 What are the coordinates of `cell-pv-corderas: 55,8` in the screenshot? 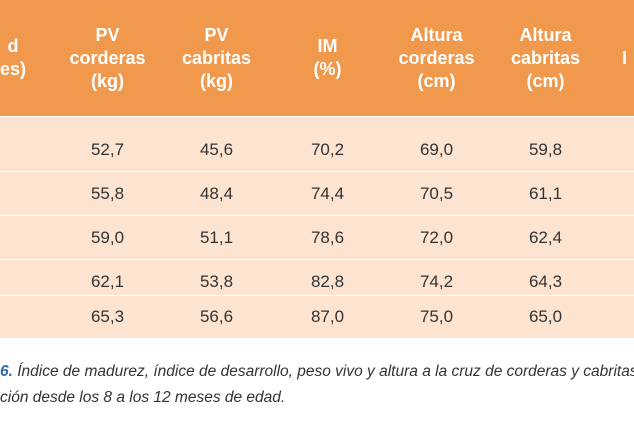 It's located at (107, 193).